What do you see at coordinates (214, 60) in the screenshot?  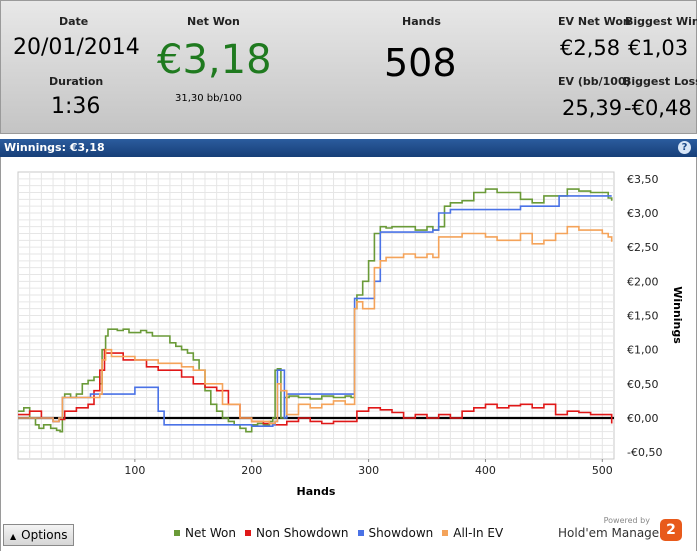 I see `net-won-value: €3,18` at bounding box center [214, 60].